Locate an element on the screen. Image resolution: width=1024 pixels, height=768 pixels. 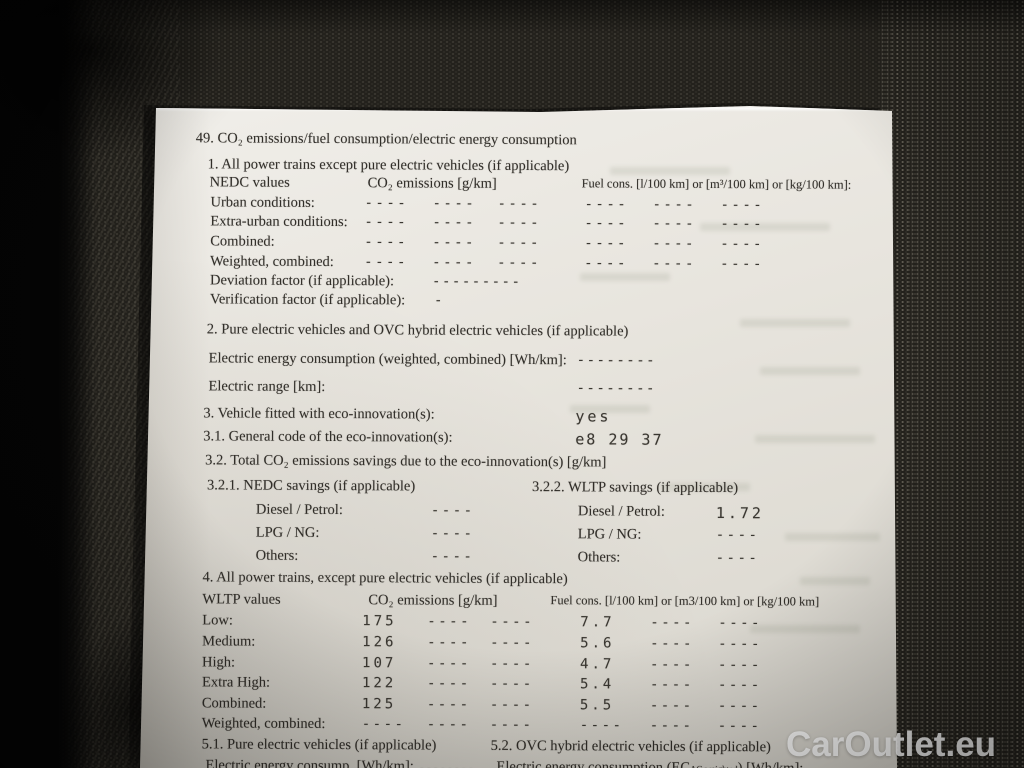
fuel-value: 5.6 is located at coordinates (597, 643).